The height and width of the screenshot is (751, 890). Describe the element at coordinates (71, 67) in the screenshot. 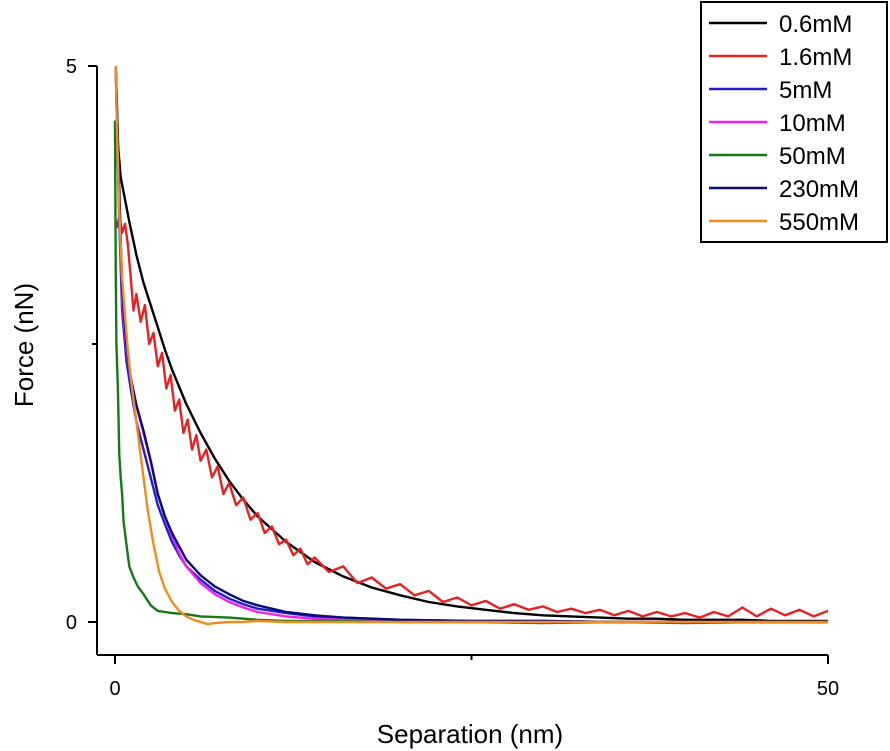

I see `y-tick-label: 5` at that location.